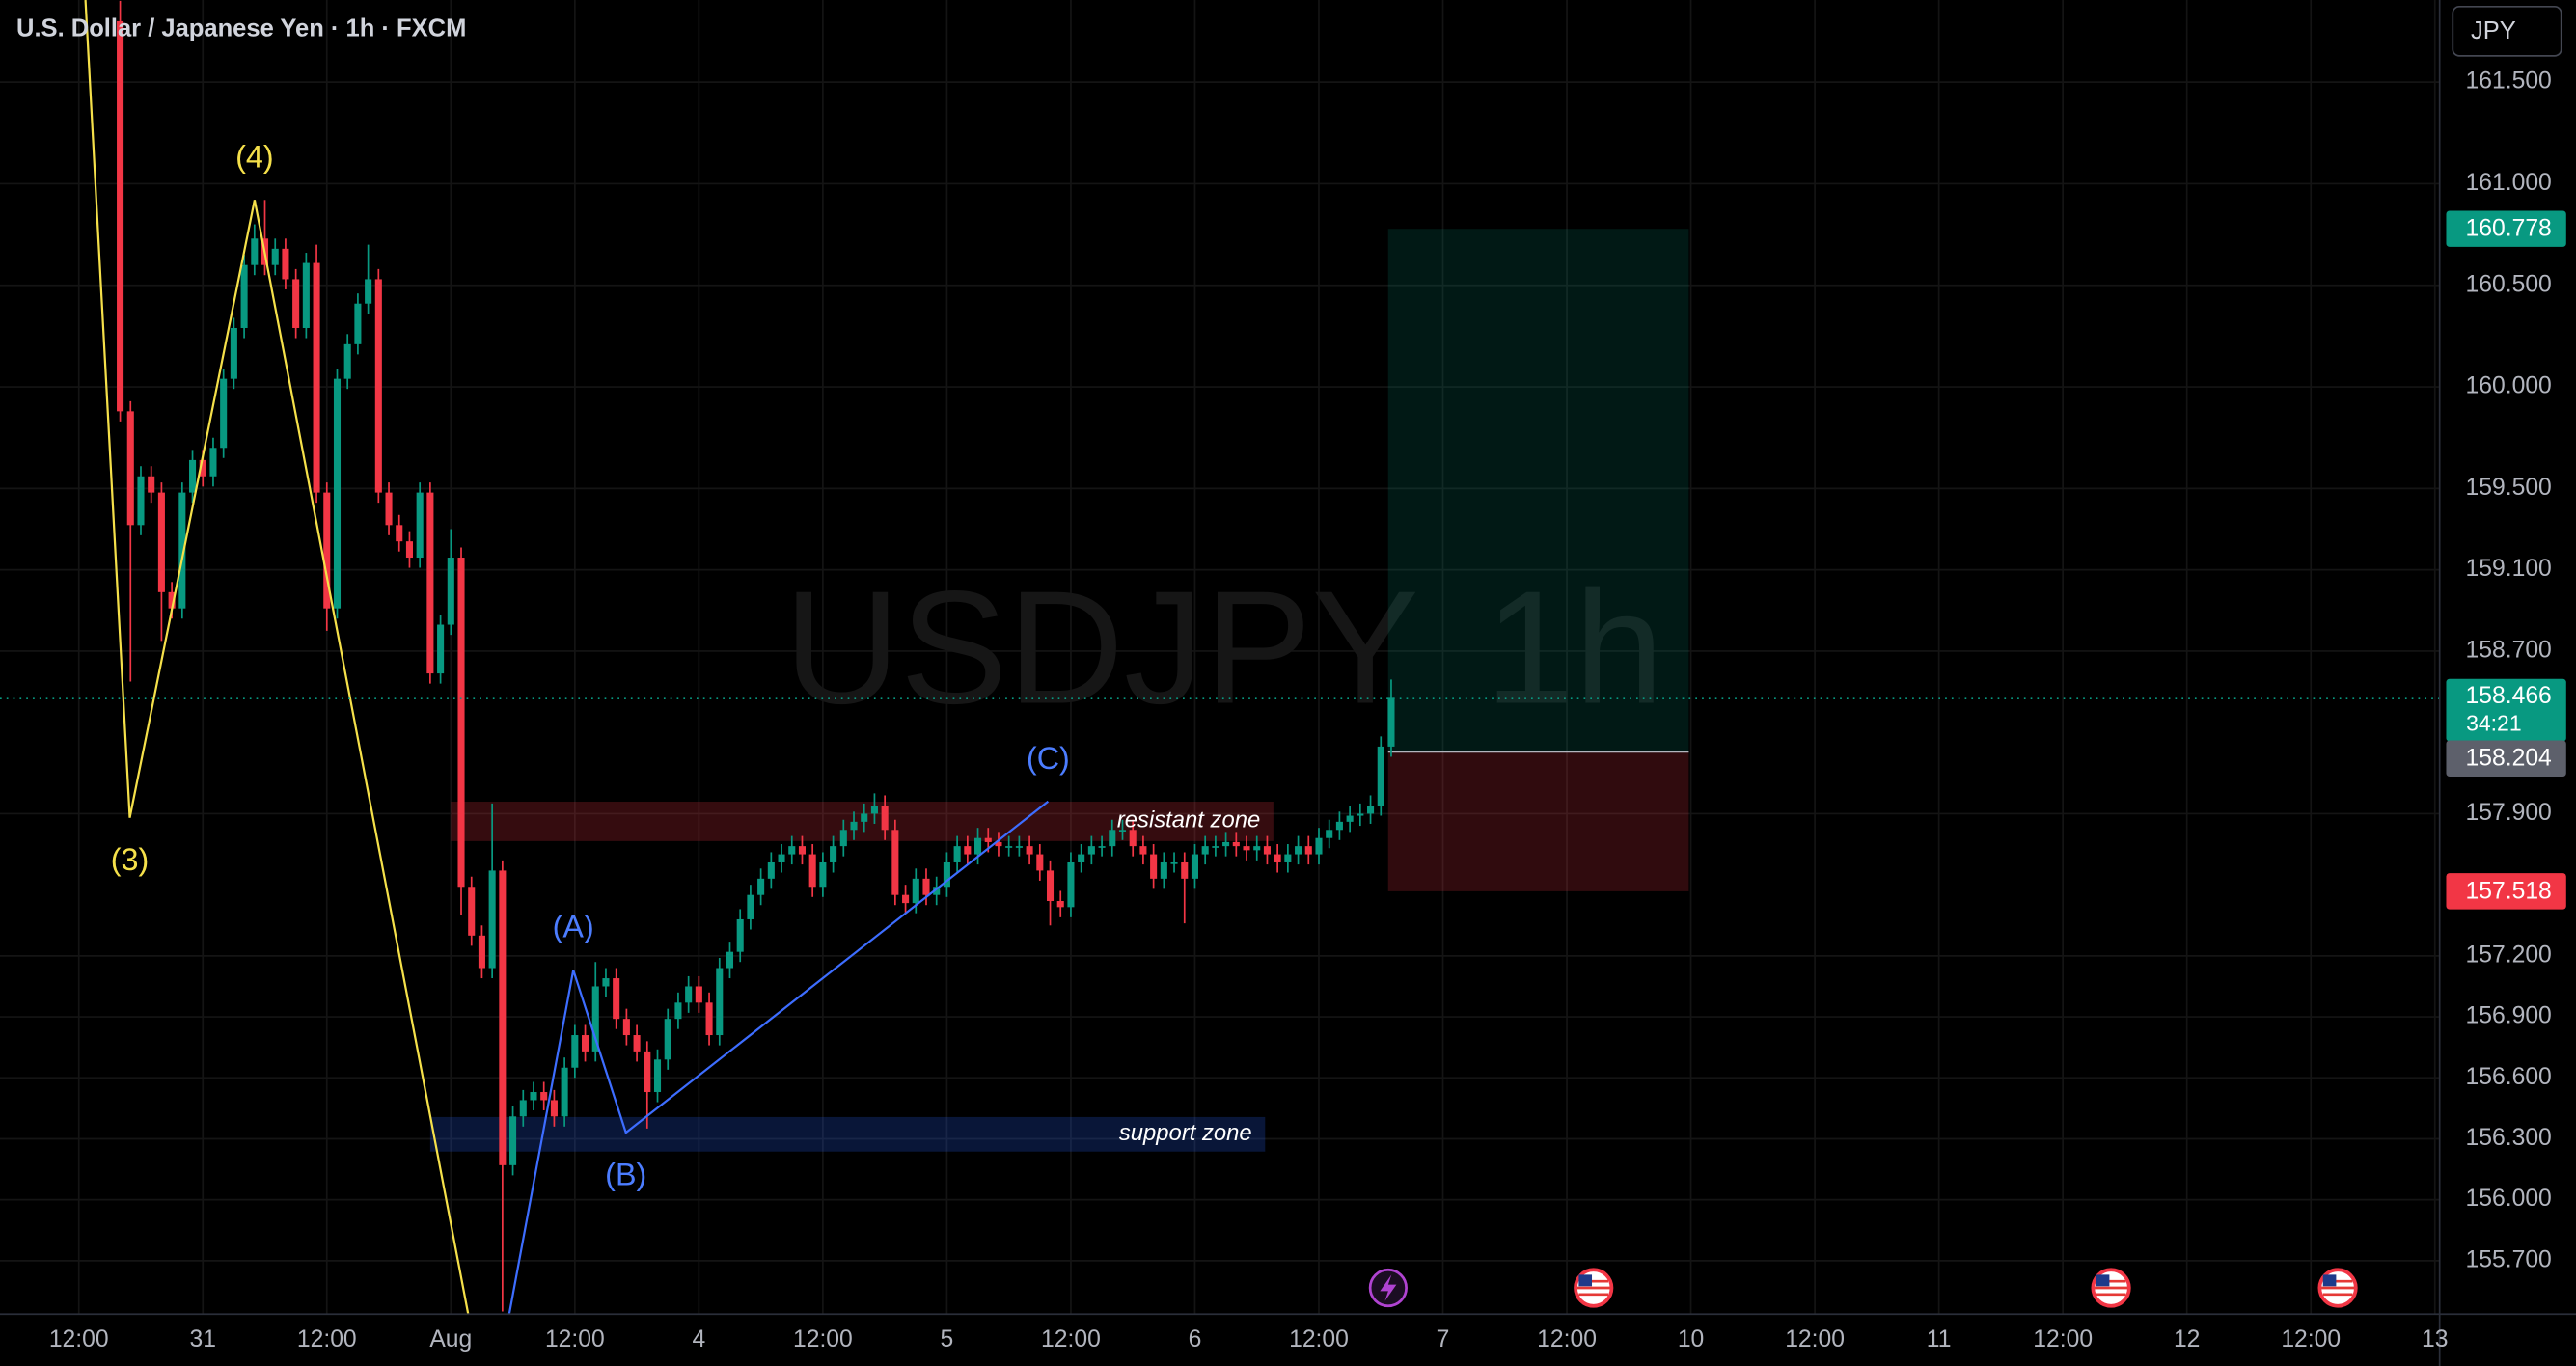  What do you see at coordinates (2509, 284) in the screenshot?
I see `y-tick-label: 160.500` at bounding box center [2509, 284].